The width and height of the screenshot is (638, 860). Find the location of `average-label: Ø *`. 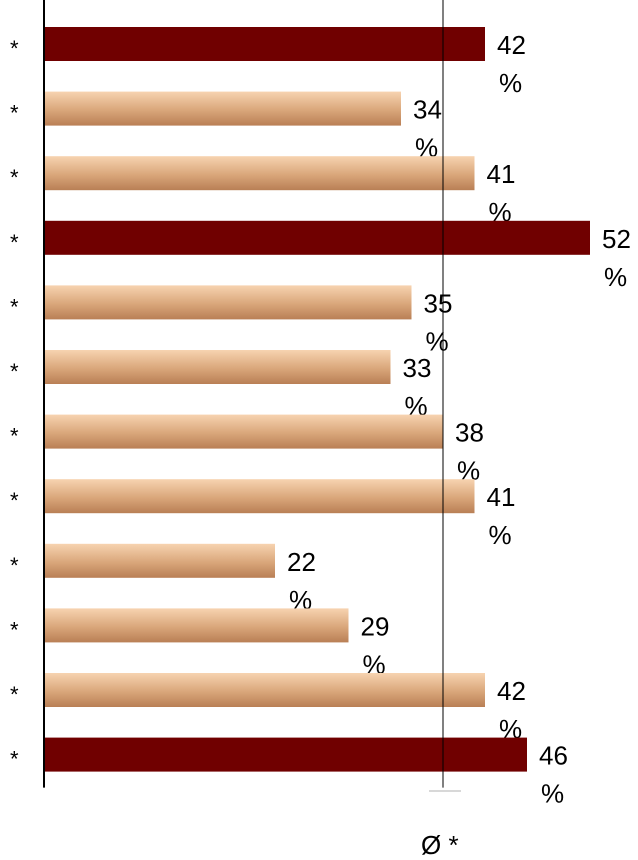

average-label: Ø * is located at coordinates (440, 845).